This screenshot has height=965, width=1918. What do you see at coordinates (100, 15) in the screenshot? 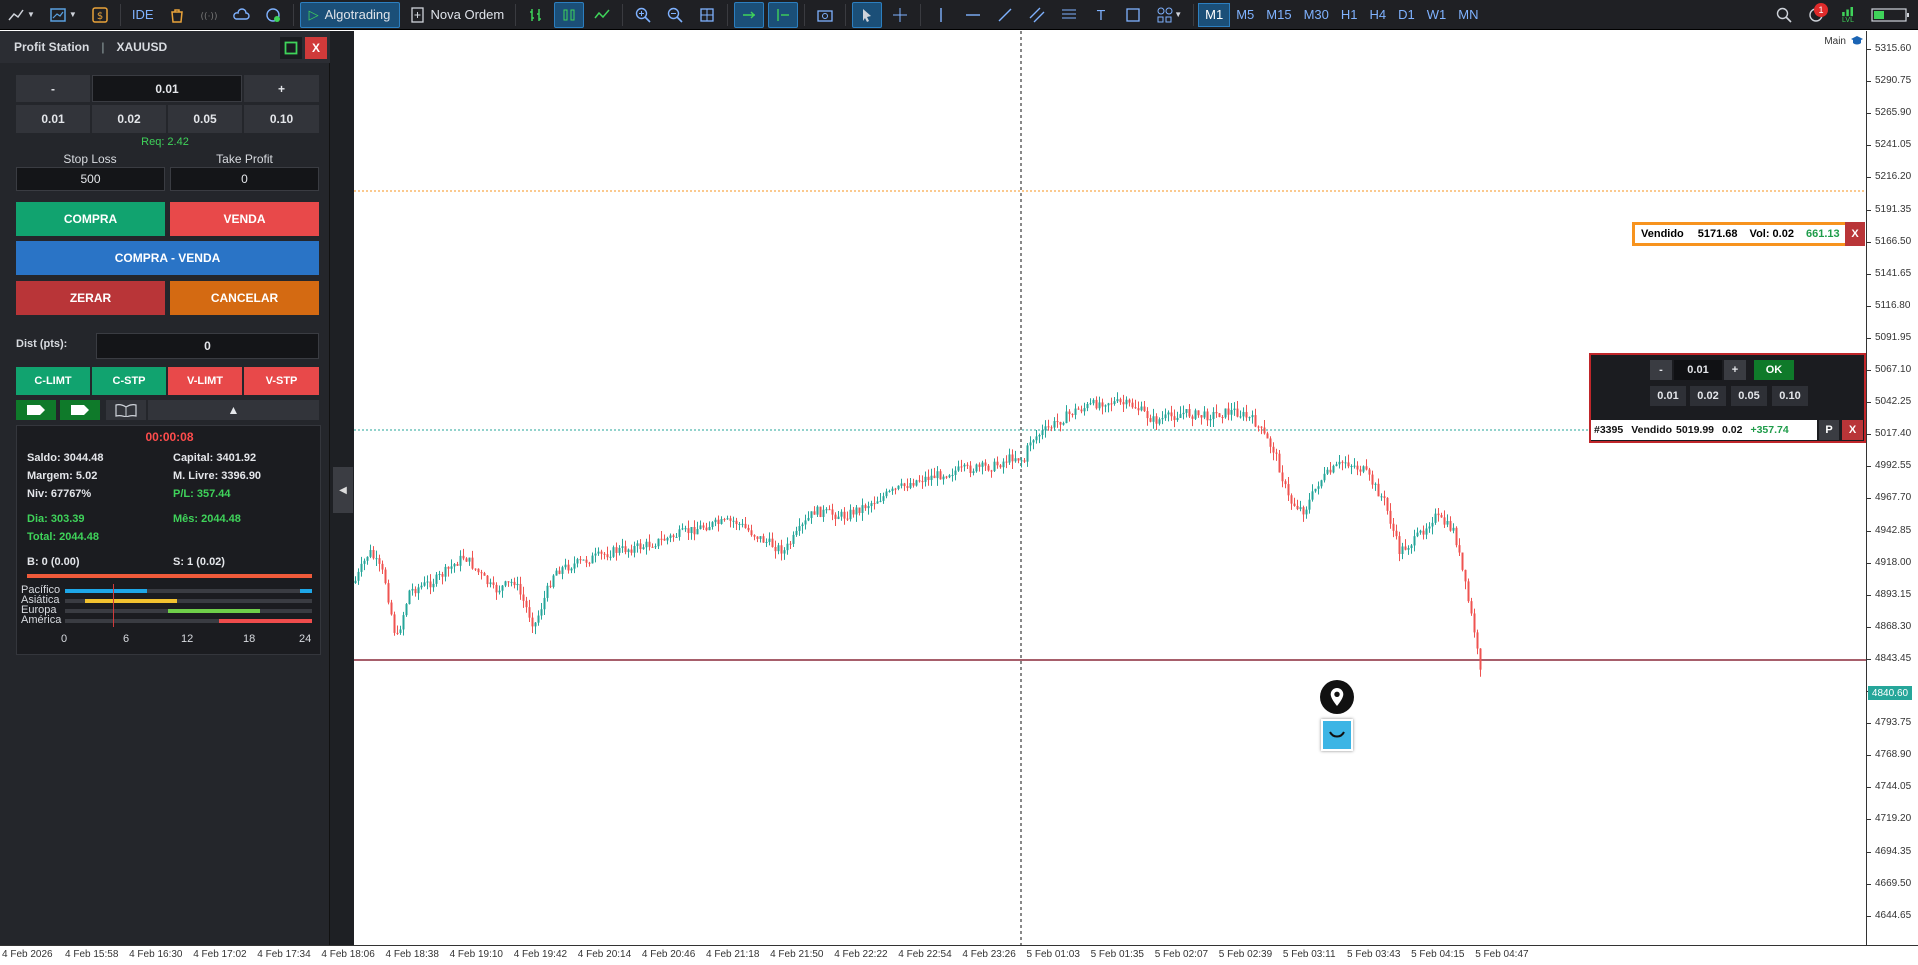
I see `dollar-icon: $` at bounding box center [100, 15].